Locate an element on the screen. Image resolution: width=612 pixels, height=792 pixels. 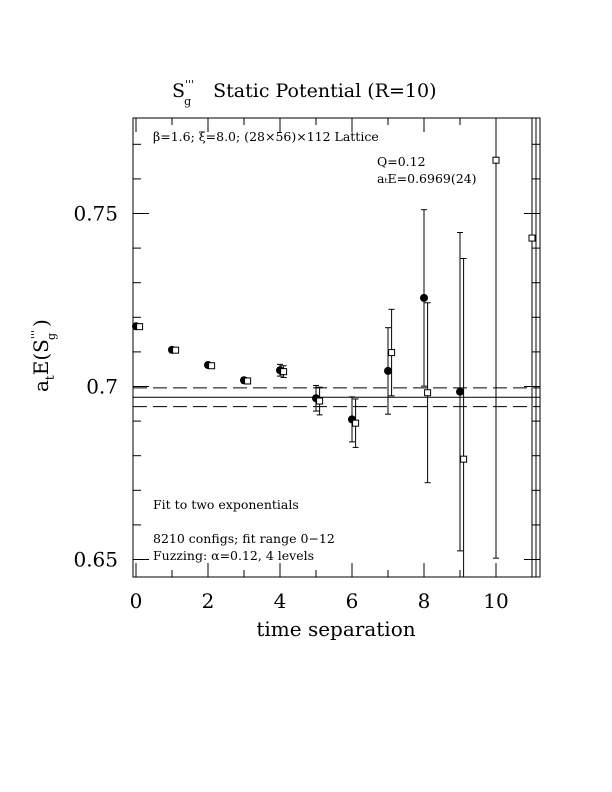
chart-title: S''' g Static Potential (R=10) is located at coordinates (304, 93).